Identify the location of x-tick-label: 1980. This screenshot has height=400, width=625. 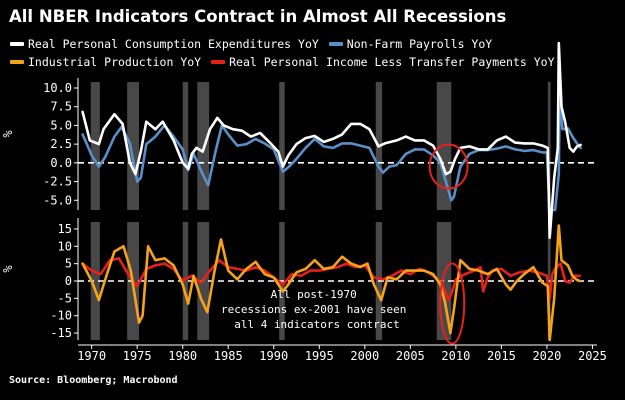
(182, 356).